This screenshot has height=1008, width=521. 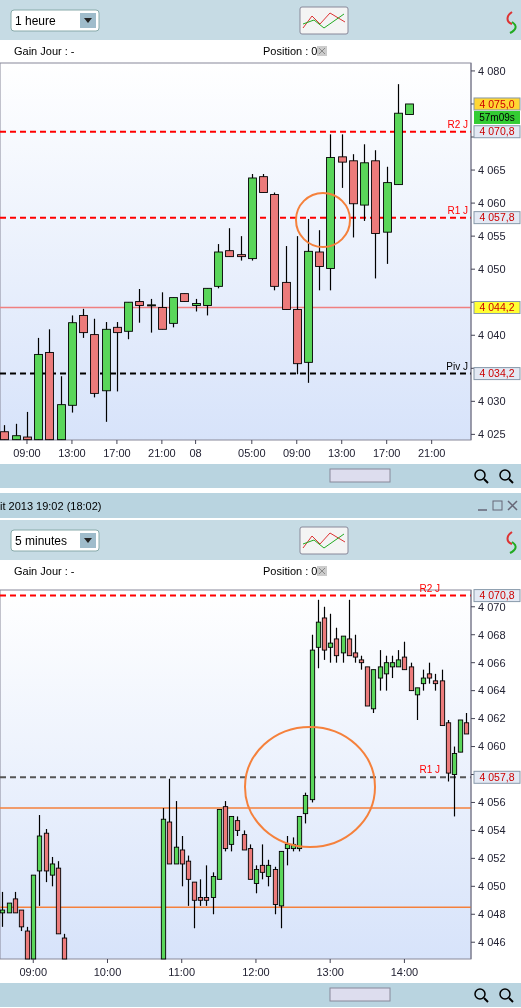 I want to click on text: 4 034,2, so click(x=497, y=373).